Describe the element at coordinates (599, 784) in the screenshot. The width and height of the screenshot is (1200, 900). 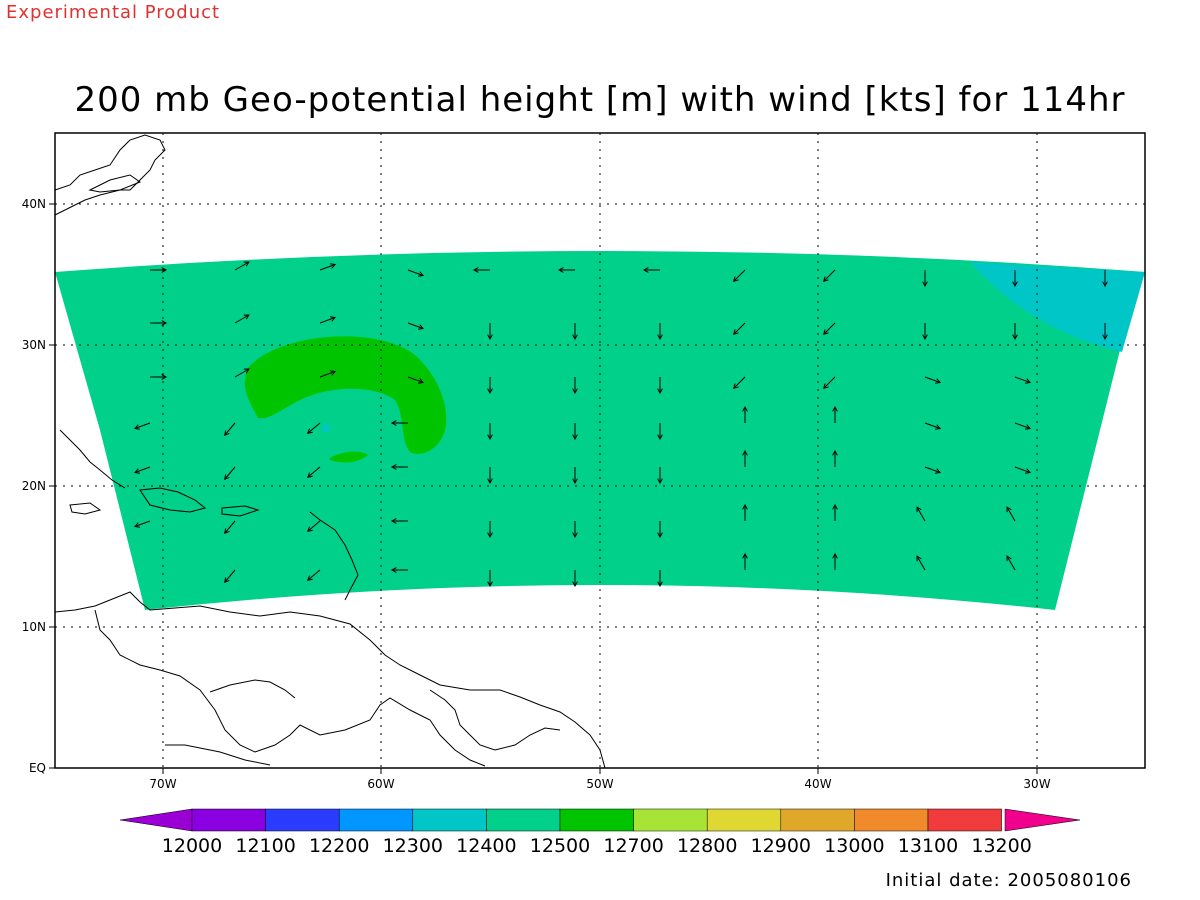
I see `lon-label-50w: 50W` at that location.